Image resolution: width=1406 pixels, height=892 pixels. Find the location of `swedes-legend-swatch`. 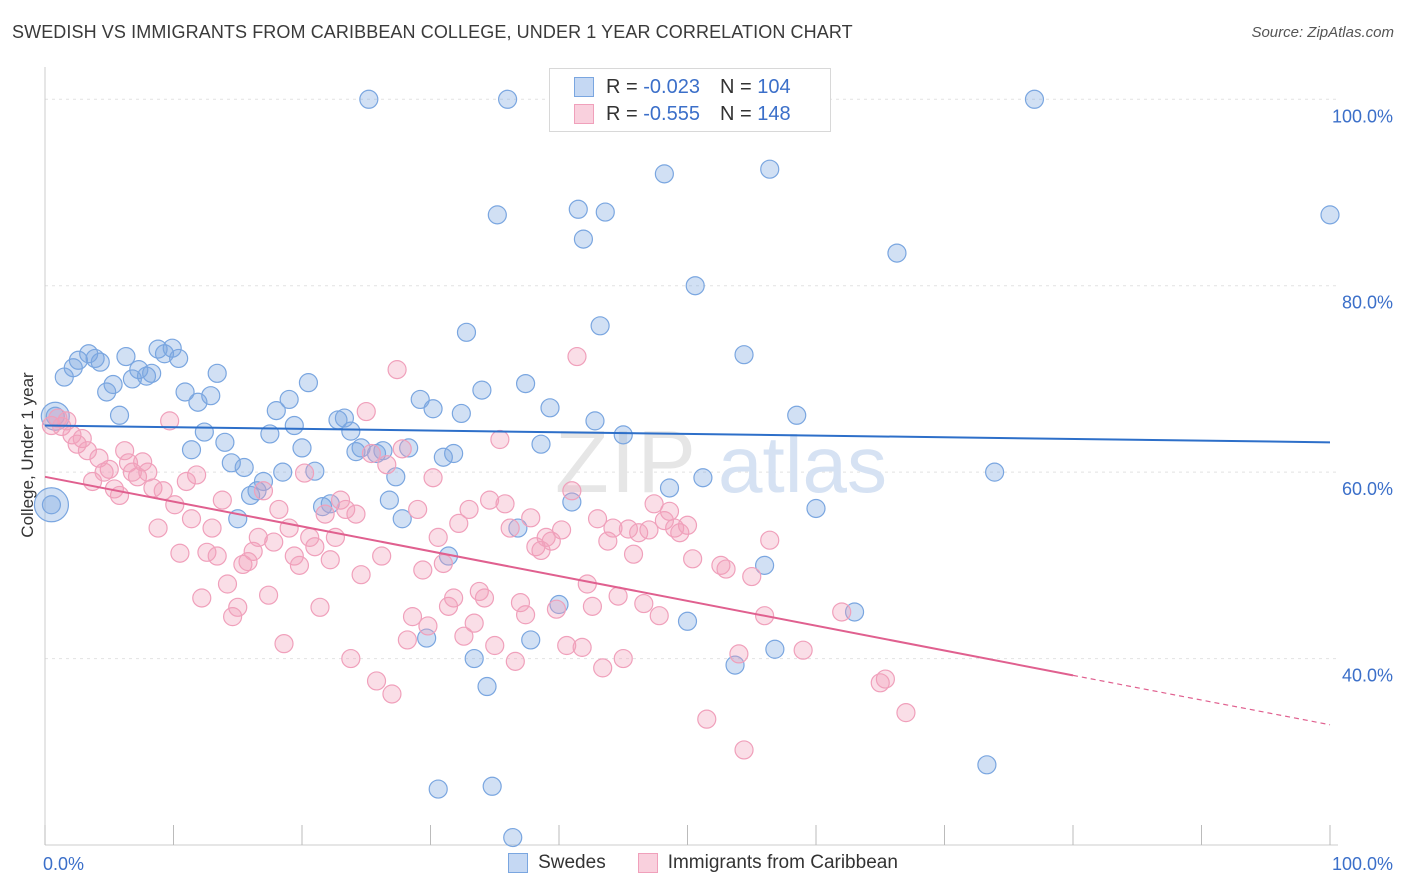

swedes-legend-swatch is located at coordinates (518, 863).